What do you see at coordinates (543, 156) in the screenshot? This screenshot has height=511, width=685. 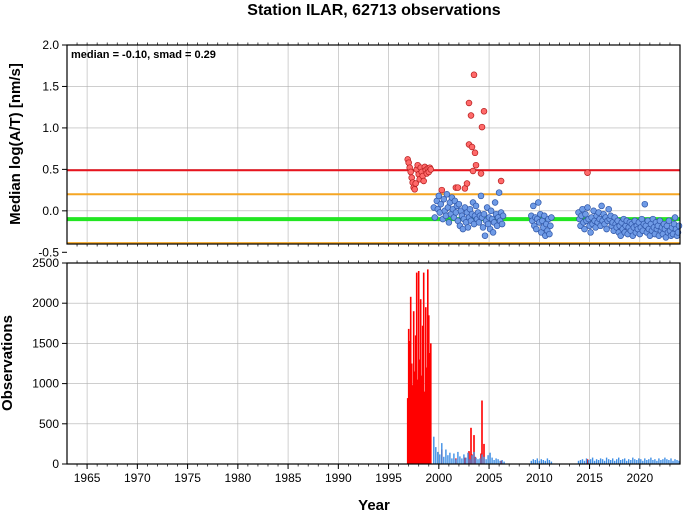 I see `top-scatter-points` at bounding box center [543, 156].